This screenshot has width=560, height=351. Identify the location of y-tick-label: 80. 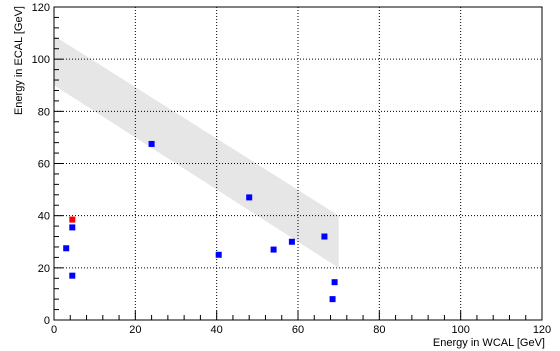
(44, 112).